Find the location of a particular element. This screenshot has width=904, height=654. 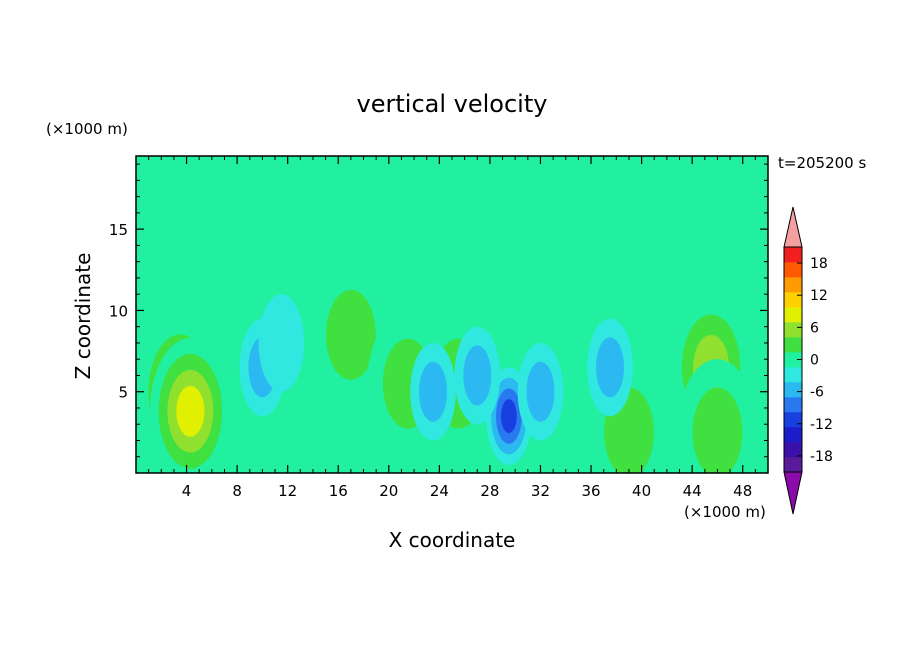

colorbar-tick-label: 12 is located at coordinates (819, 296).